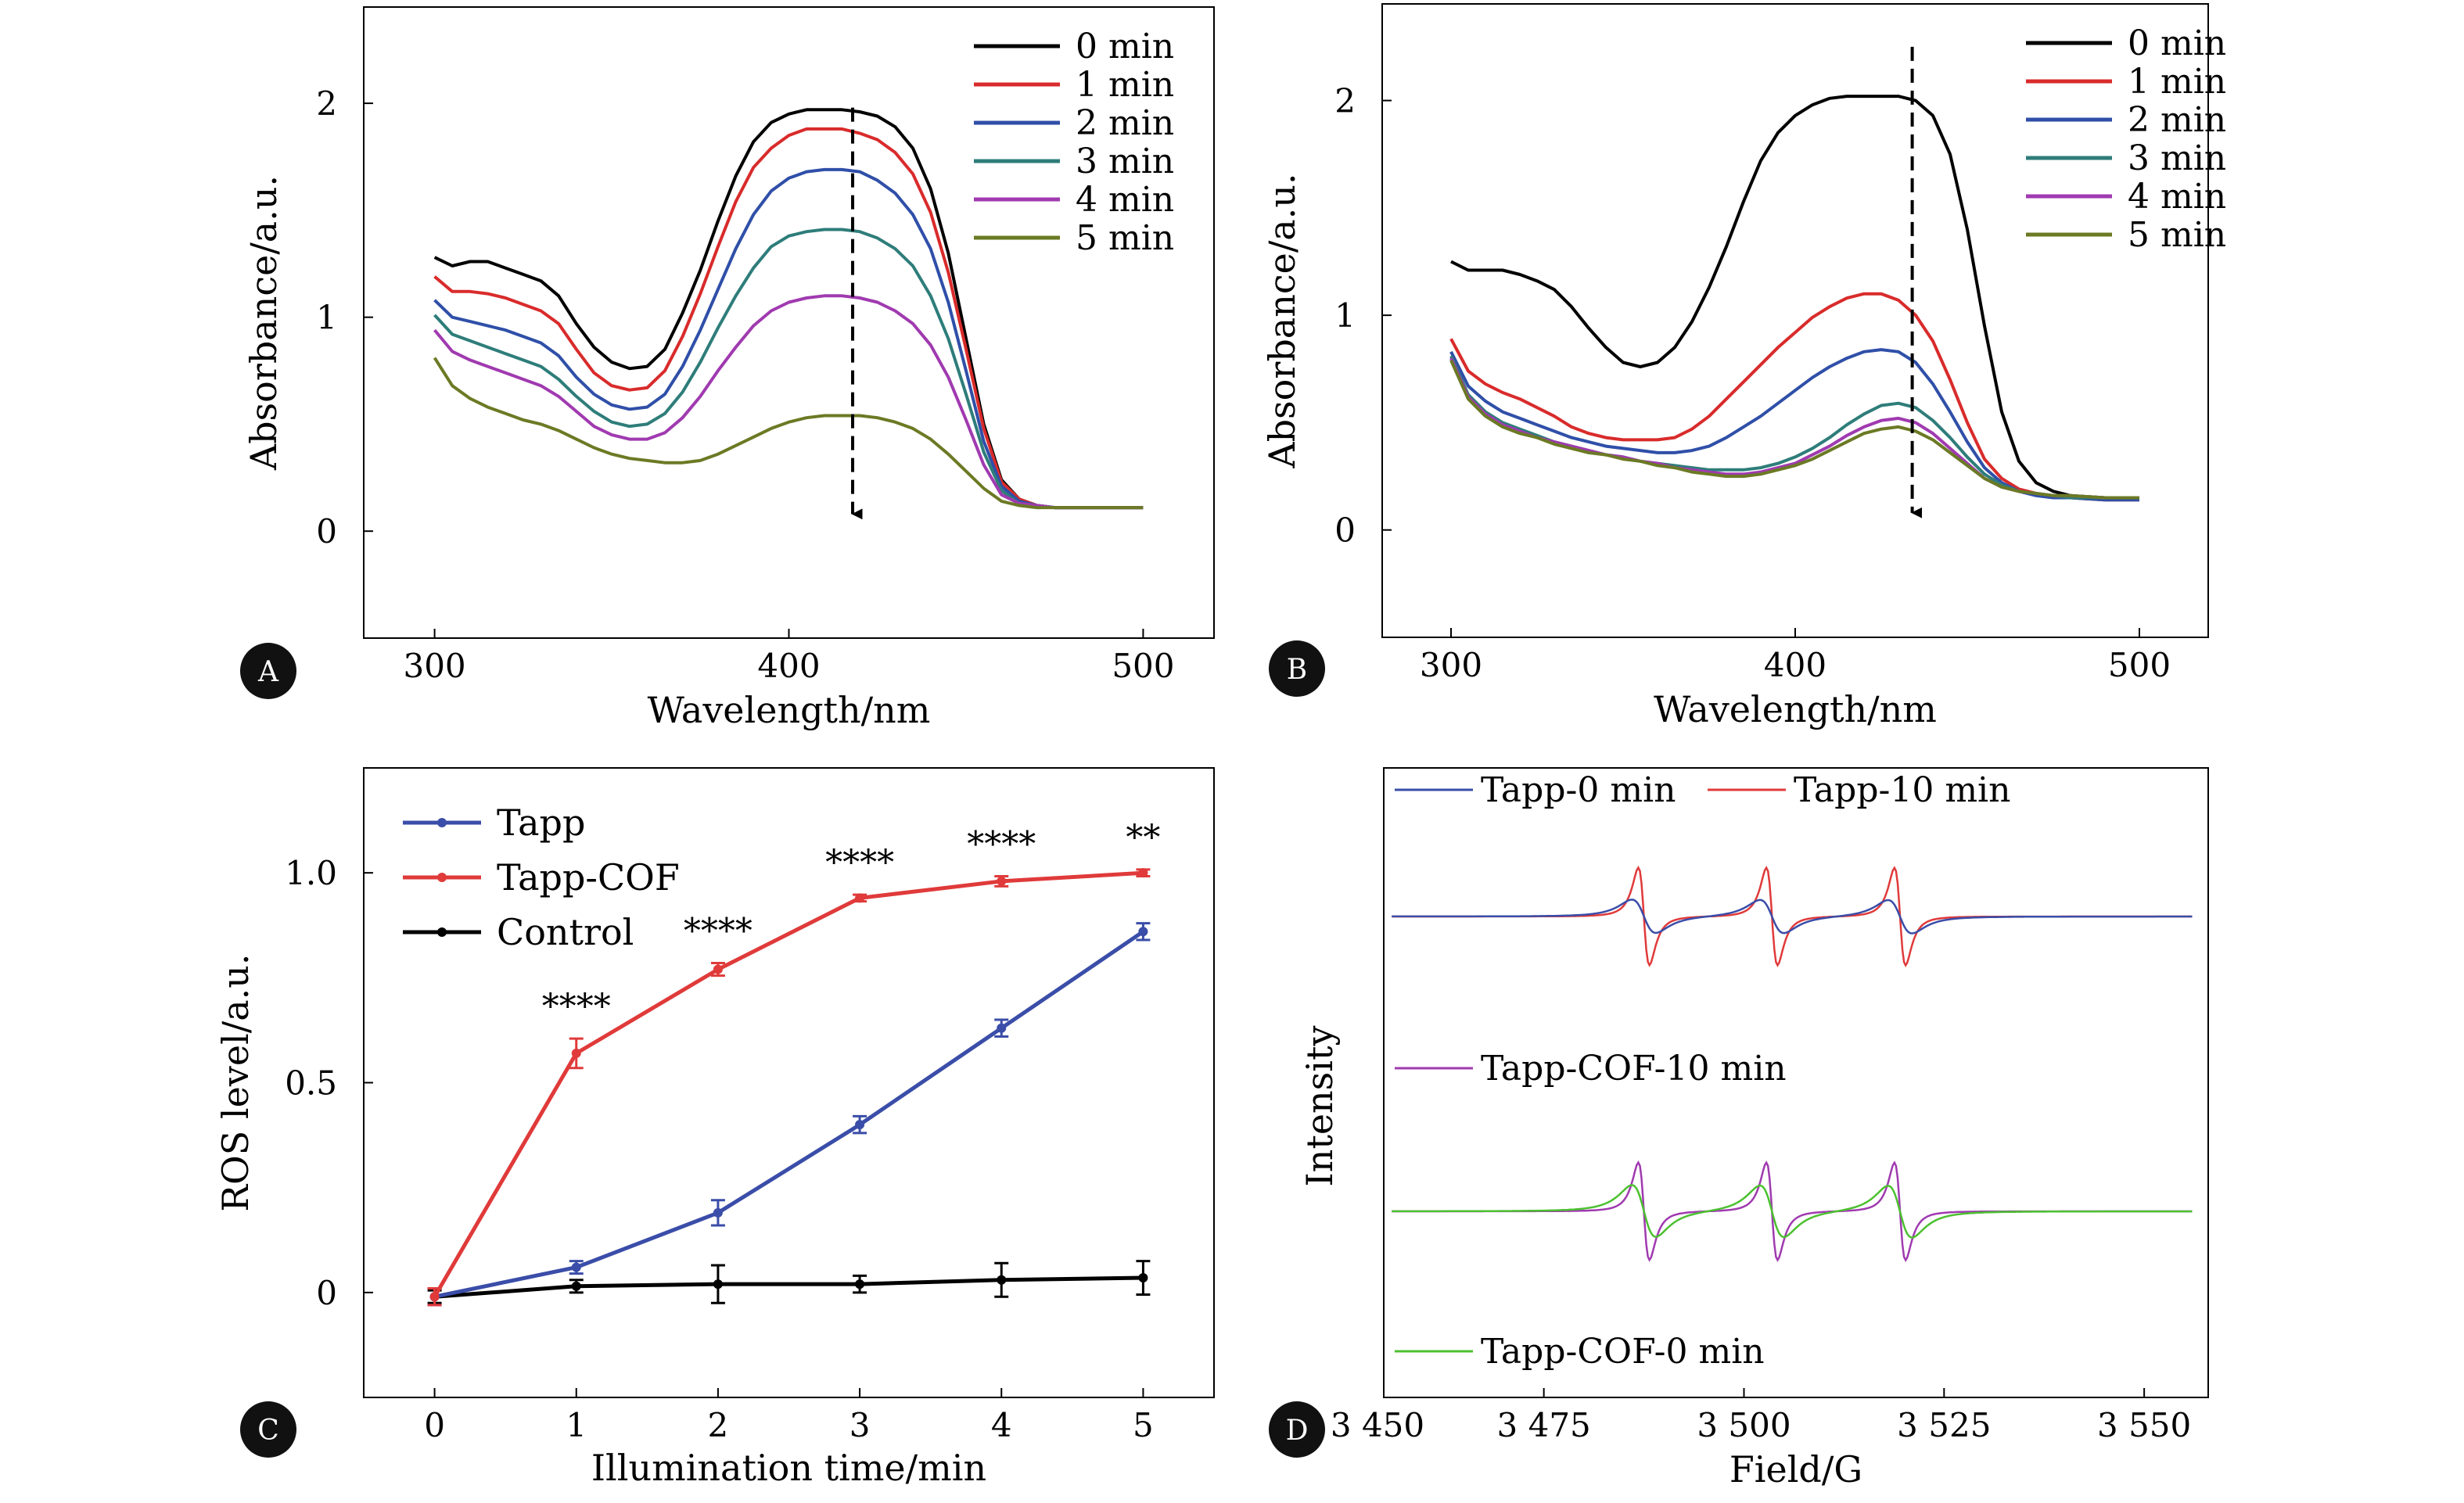 The height and width of the screenshot is (1503, 2464). I want to click on panel-d-legend-label: Tapp-10 min, so click(1902, 790).